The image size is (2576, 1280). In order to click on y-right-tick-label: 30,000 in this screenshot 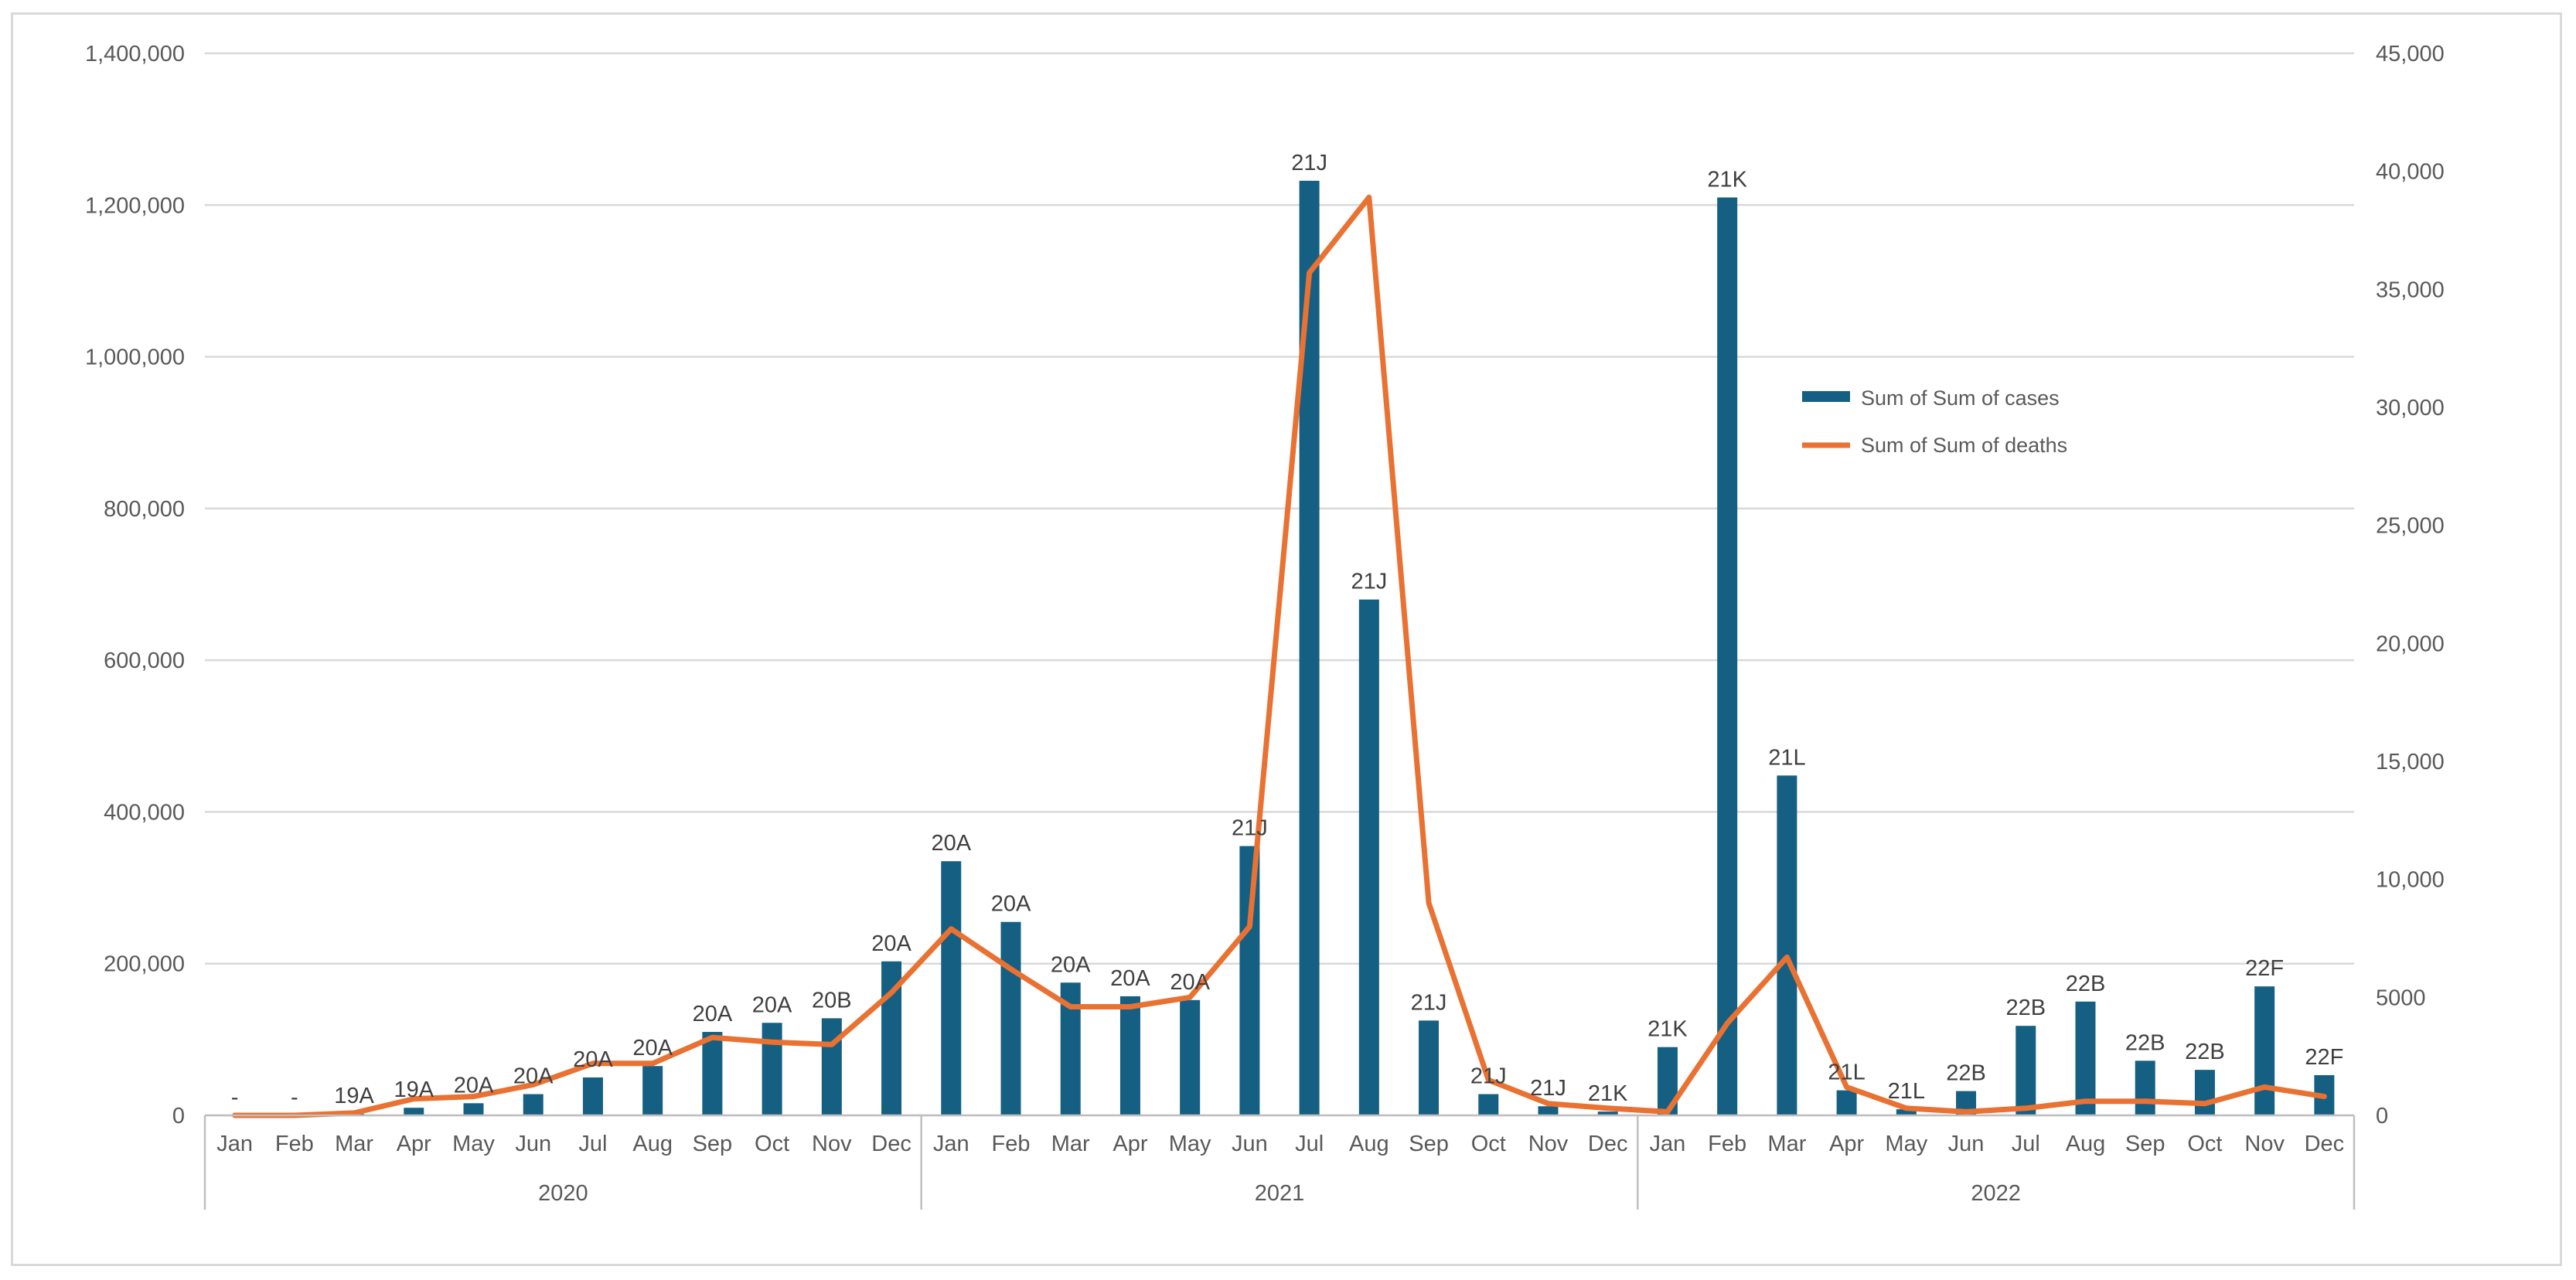, I will do `click(2410, 408)`.